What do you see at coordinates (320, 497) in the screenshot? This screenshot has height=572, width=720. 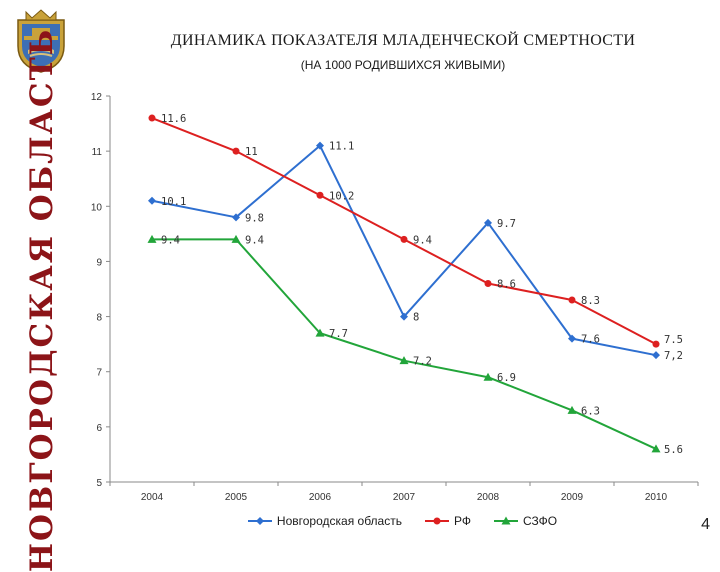 I see `x-tick-label: 2006` at bounding box center [320, 497].